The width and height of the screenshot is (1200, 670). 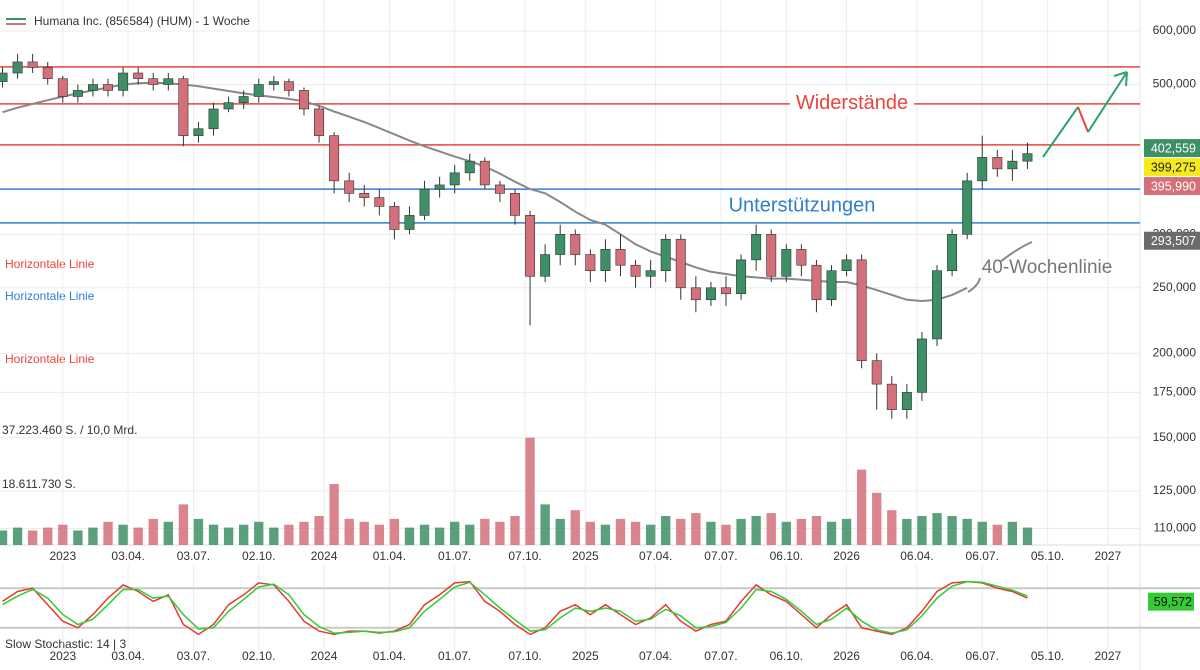 I want to click on chart-title: Humana Inc. (856584) (HUM) - 1 Woche, so click(x=142, y=21).